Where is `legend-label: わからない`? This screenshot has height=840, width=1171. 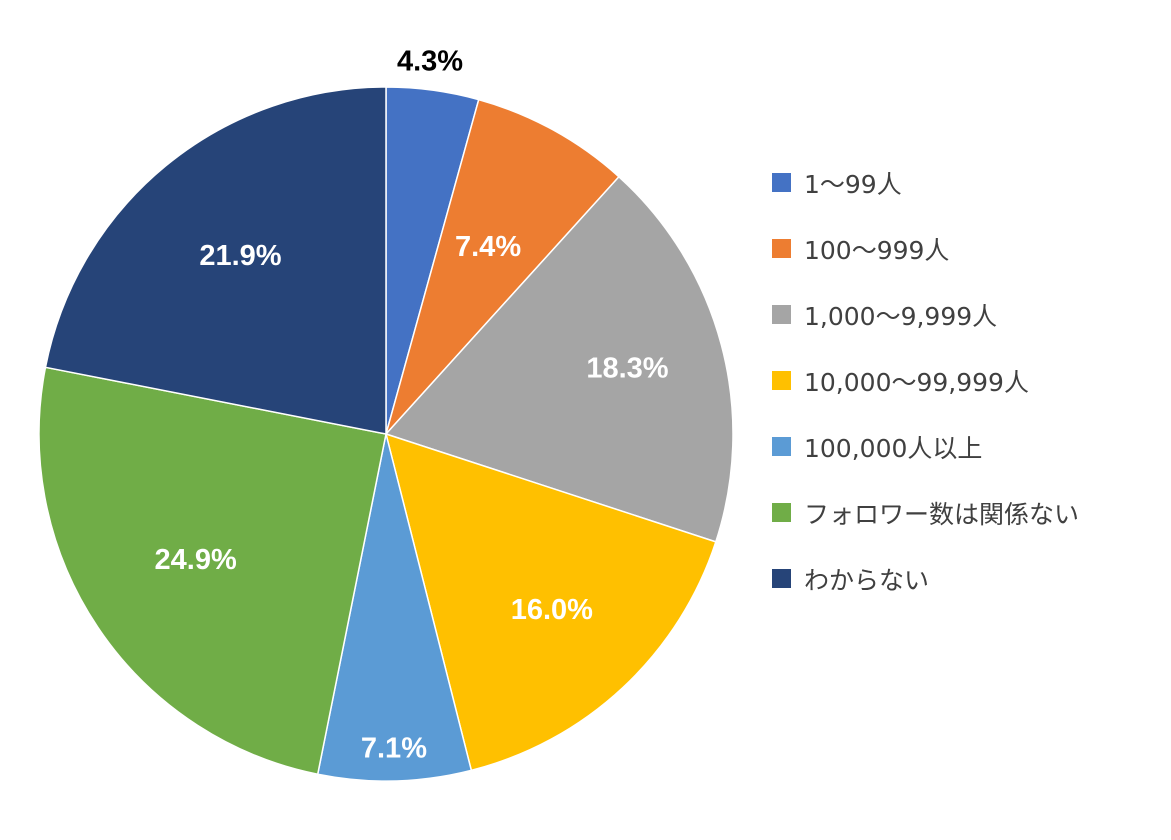 legend-label: わからない is located at coordinates (867, 580).